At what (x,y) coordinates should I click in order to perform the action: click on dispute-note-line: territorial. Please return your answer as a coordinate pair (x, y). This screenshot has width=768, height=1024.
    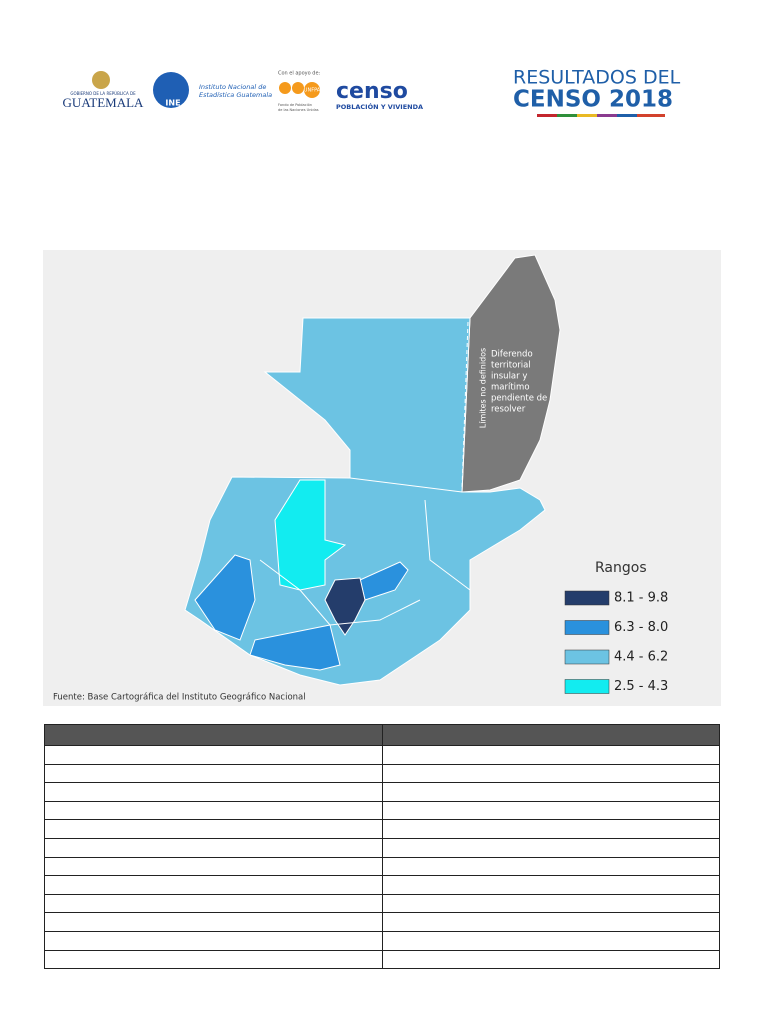
    Looking at the image, I should click on (511, 366).